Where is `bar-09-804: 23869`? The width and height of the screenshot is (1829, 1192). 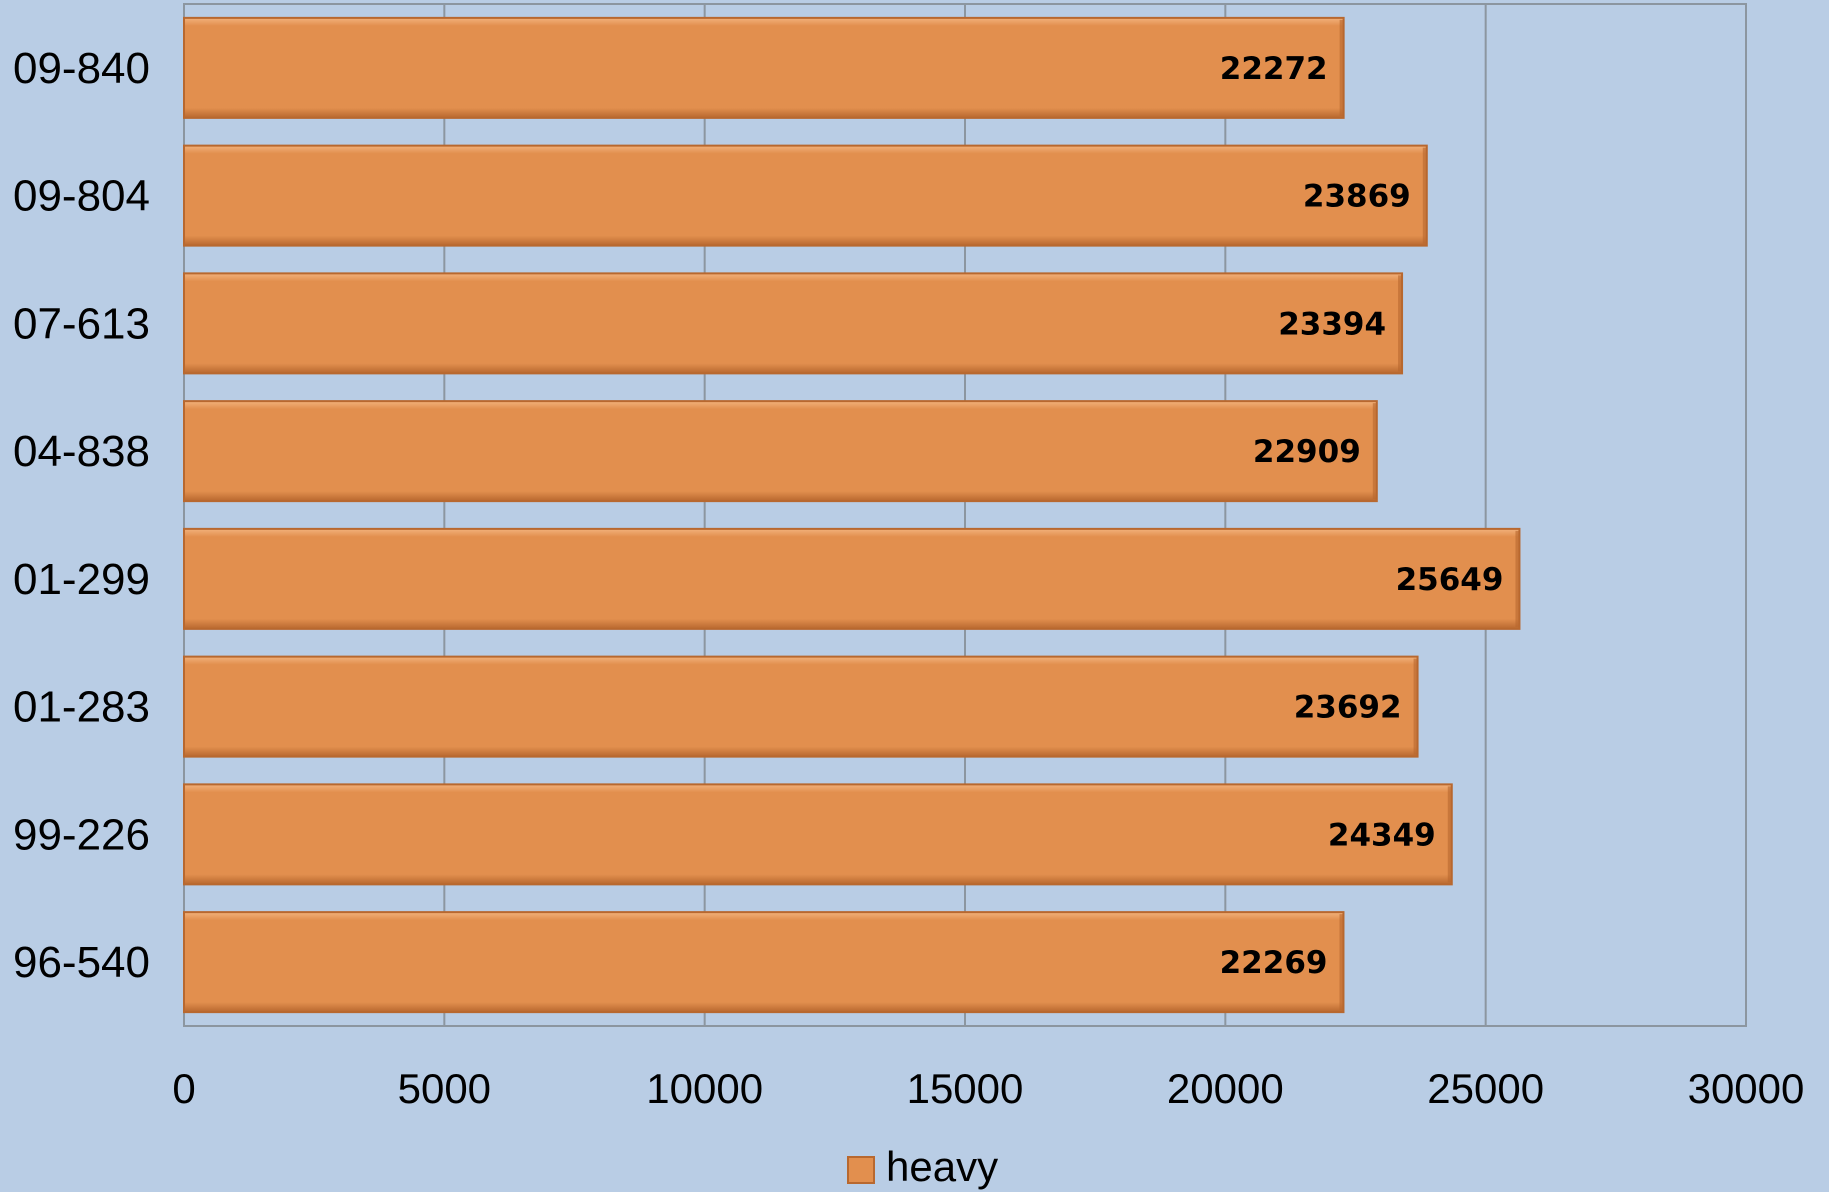
bar-09-804: 23869 is located at coordinates (805, 195).